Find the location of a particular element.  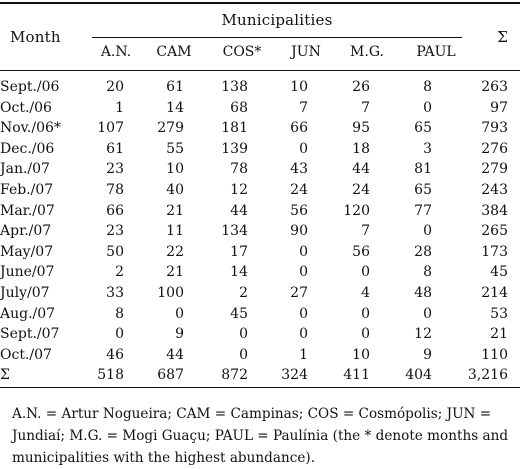

column-header-paul: PAUL is located at coordinates (436, 52).